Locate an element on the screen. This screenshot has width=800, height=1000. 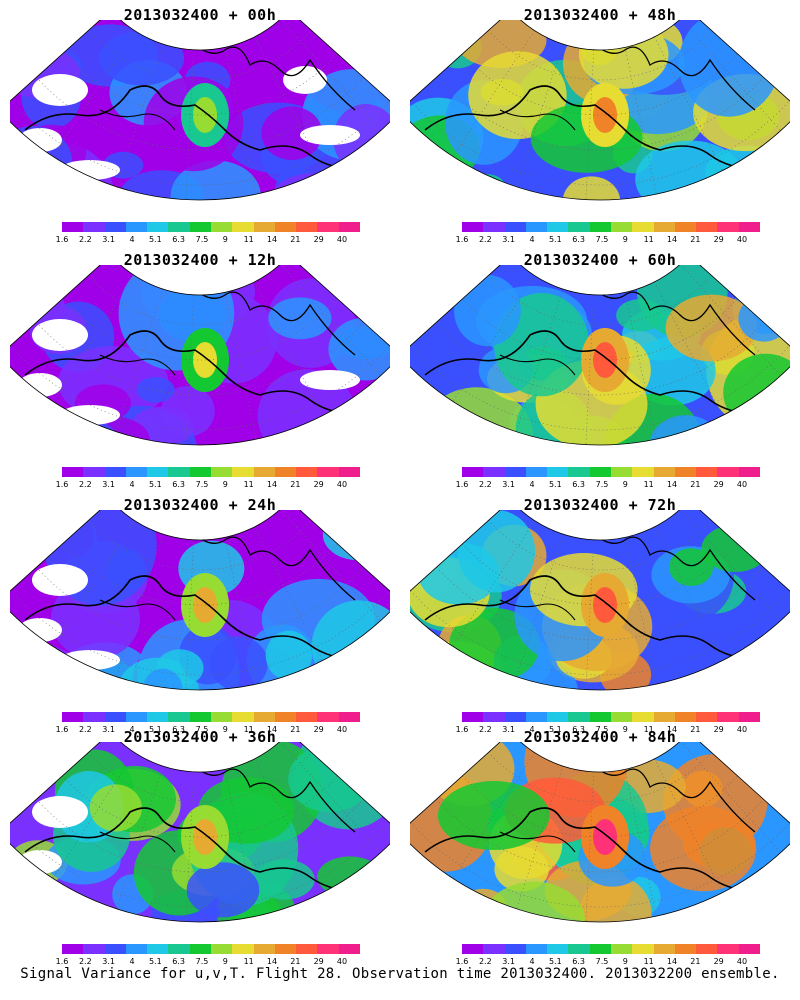
map-plot is located at coordinates (200, 355).